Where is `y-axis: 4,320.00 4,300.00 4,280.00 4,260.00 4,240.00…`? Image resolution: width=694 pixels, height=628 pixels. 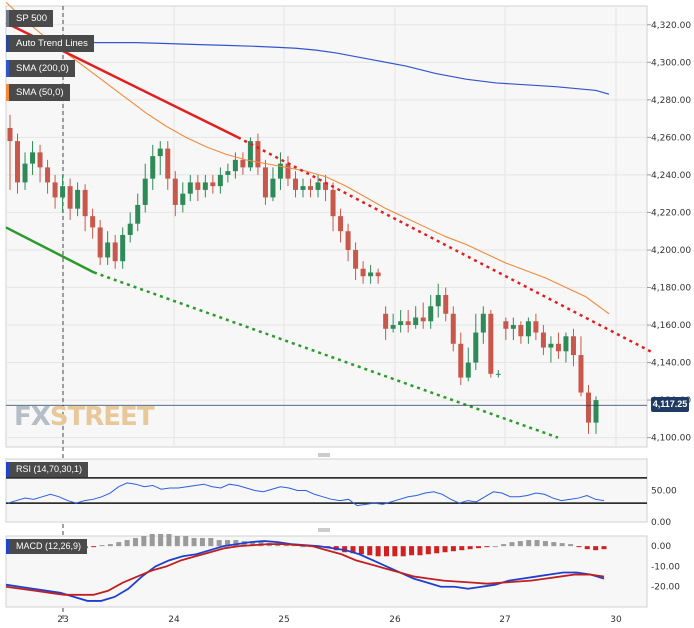 y-axis: 4,320.00 4,300.00 4,280.00 4,260.00 4,240.00… is located at coordinates (669, 307).